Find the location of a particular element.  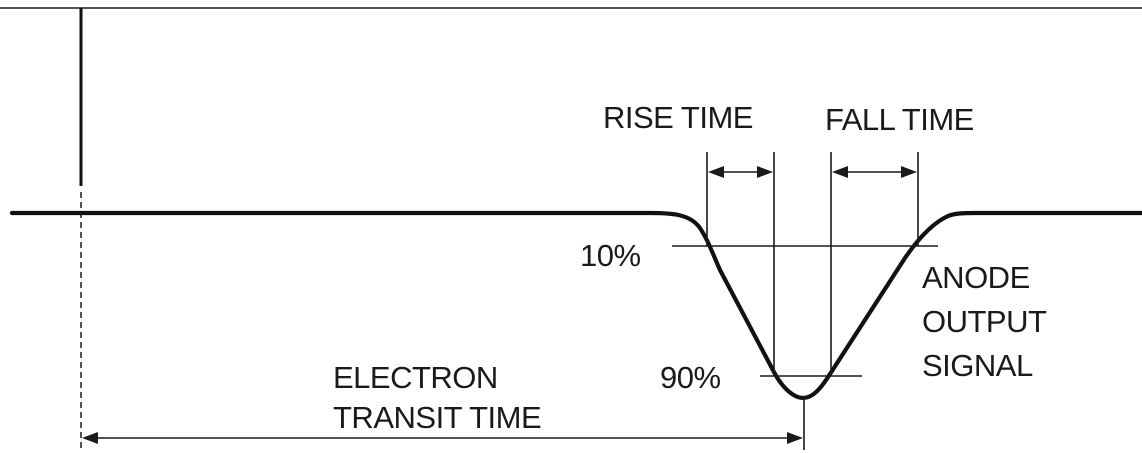

fall-time-arrow is located at coordinates (874, 172).